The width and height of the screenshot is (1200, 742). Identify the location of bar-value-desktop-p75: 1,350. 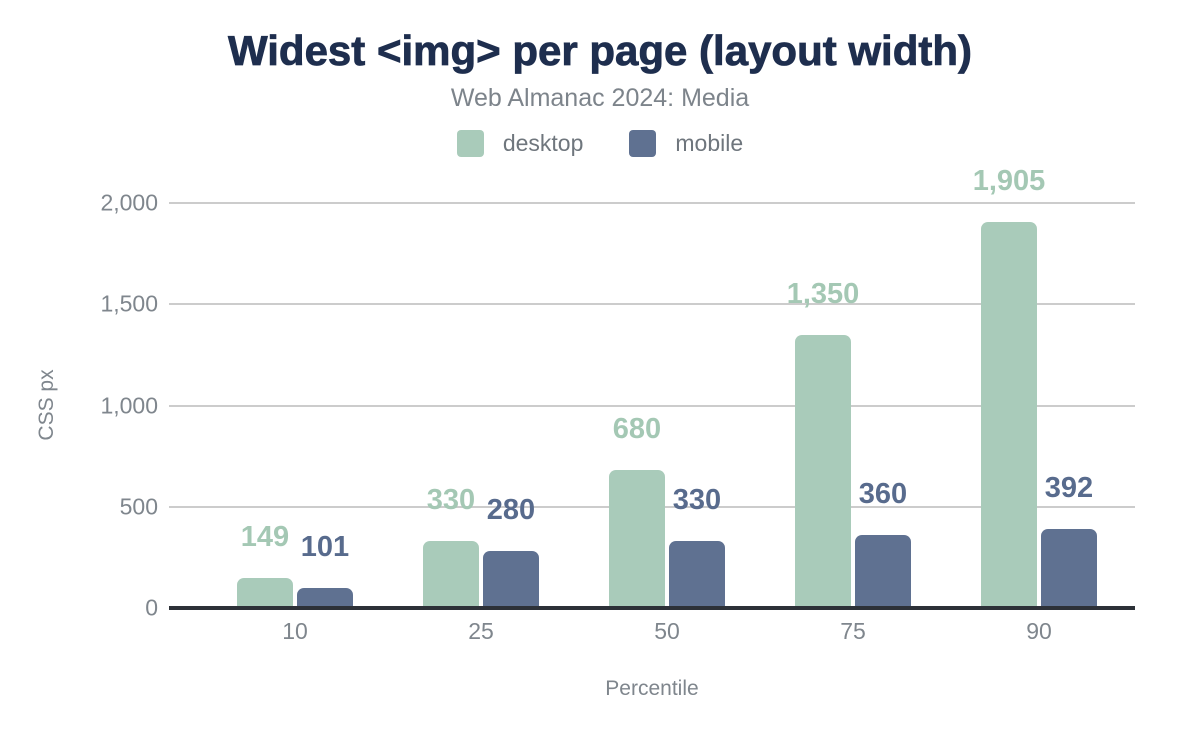
(823, 293).